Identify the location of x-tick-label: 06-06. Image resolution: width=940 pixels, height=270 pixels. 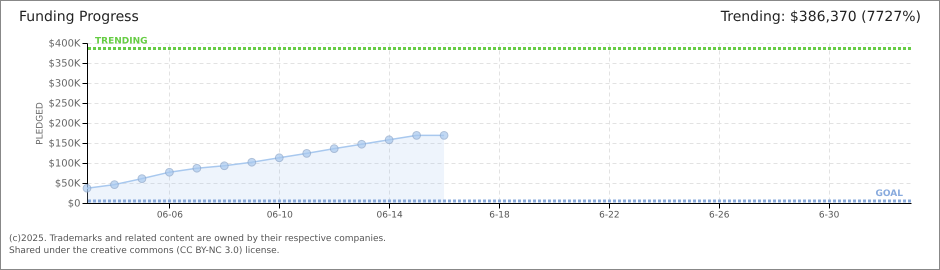
(170, 215).